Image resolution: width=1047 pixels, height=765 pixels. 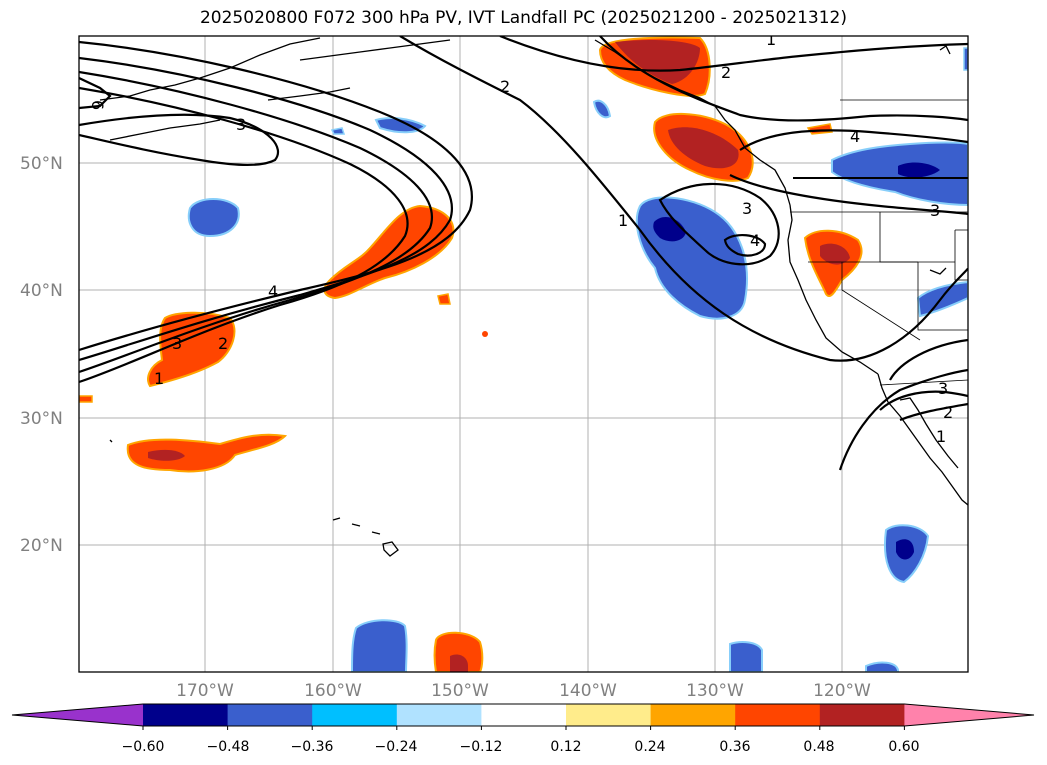 I want to click on colorbar-tick: −0.36, so click(x=312, y=747).